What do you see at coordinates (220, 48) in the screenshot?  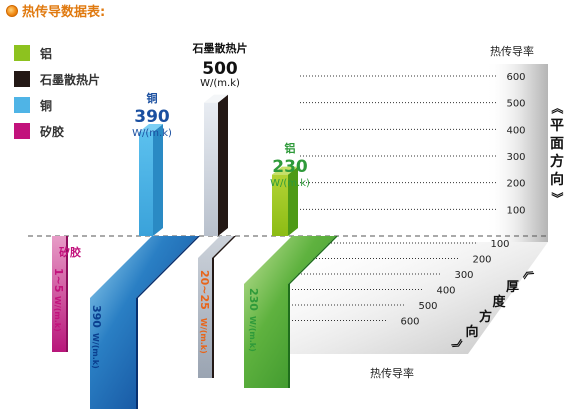 I see `planar-series-name: 石墨散热片` at bounding box center [220, 48].